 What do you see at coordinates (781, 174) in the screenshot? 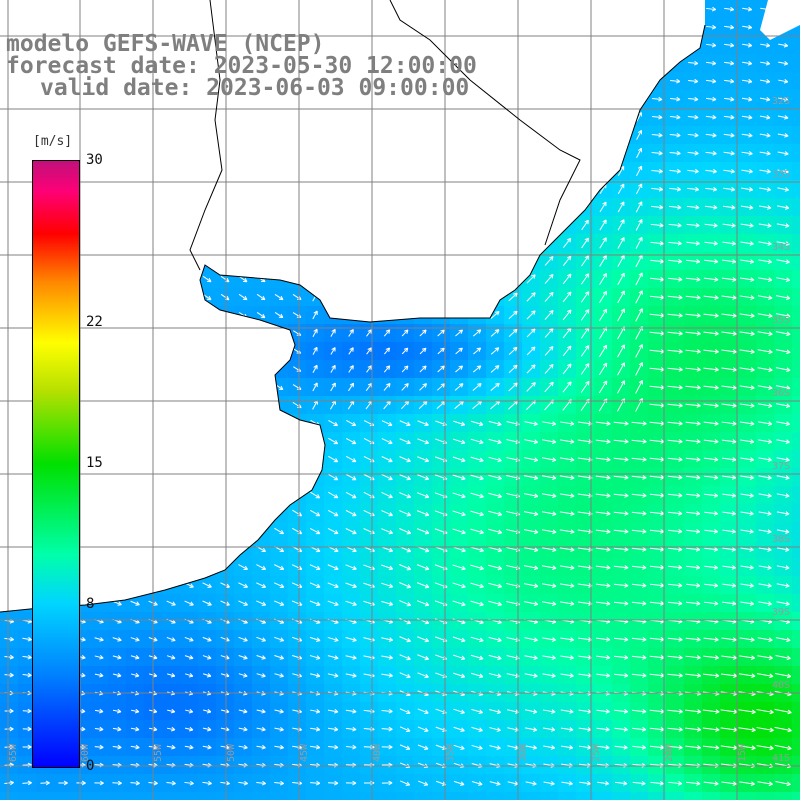
I see `latitude-label: 33S` at bounding box center [781, 174].